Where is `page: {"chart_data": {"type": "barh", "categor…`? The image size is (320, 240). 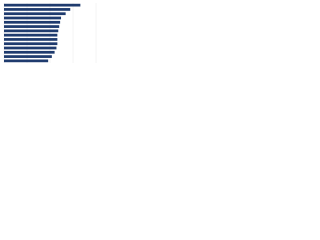 page: {"chart_data": {"type": "barh", "categor… is located at coordinates (50, 35).